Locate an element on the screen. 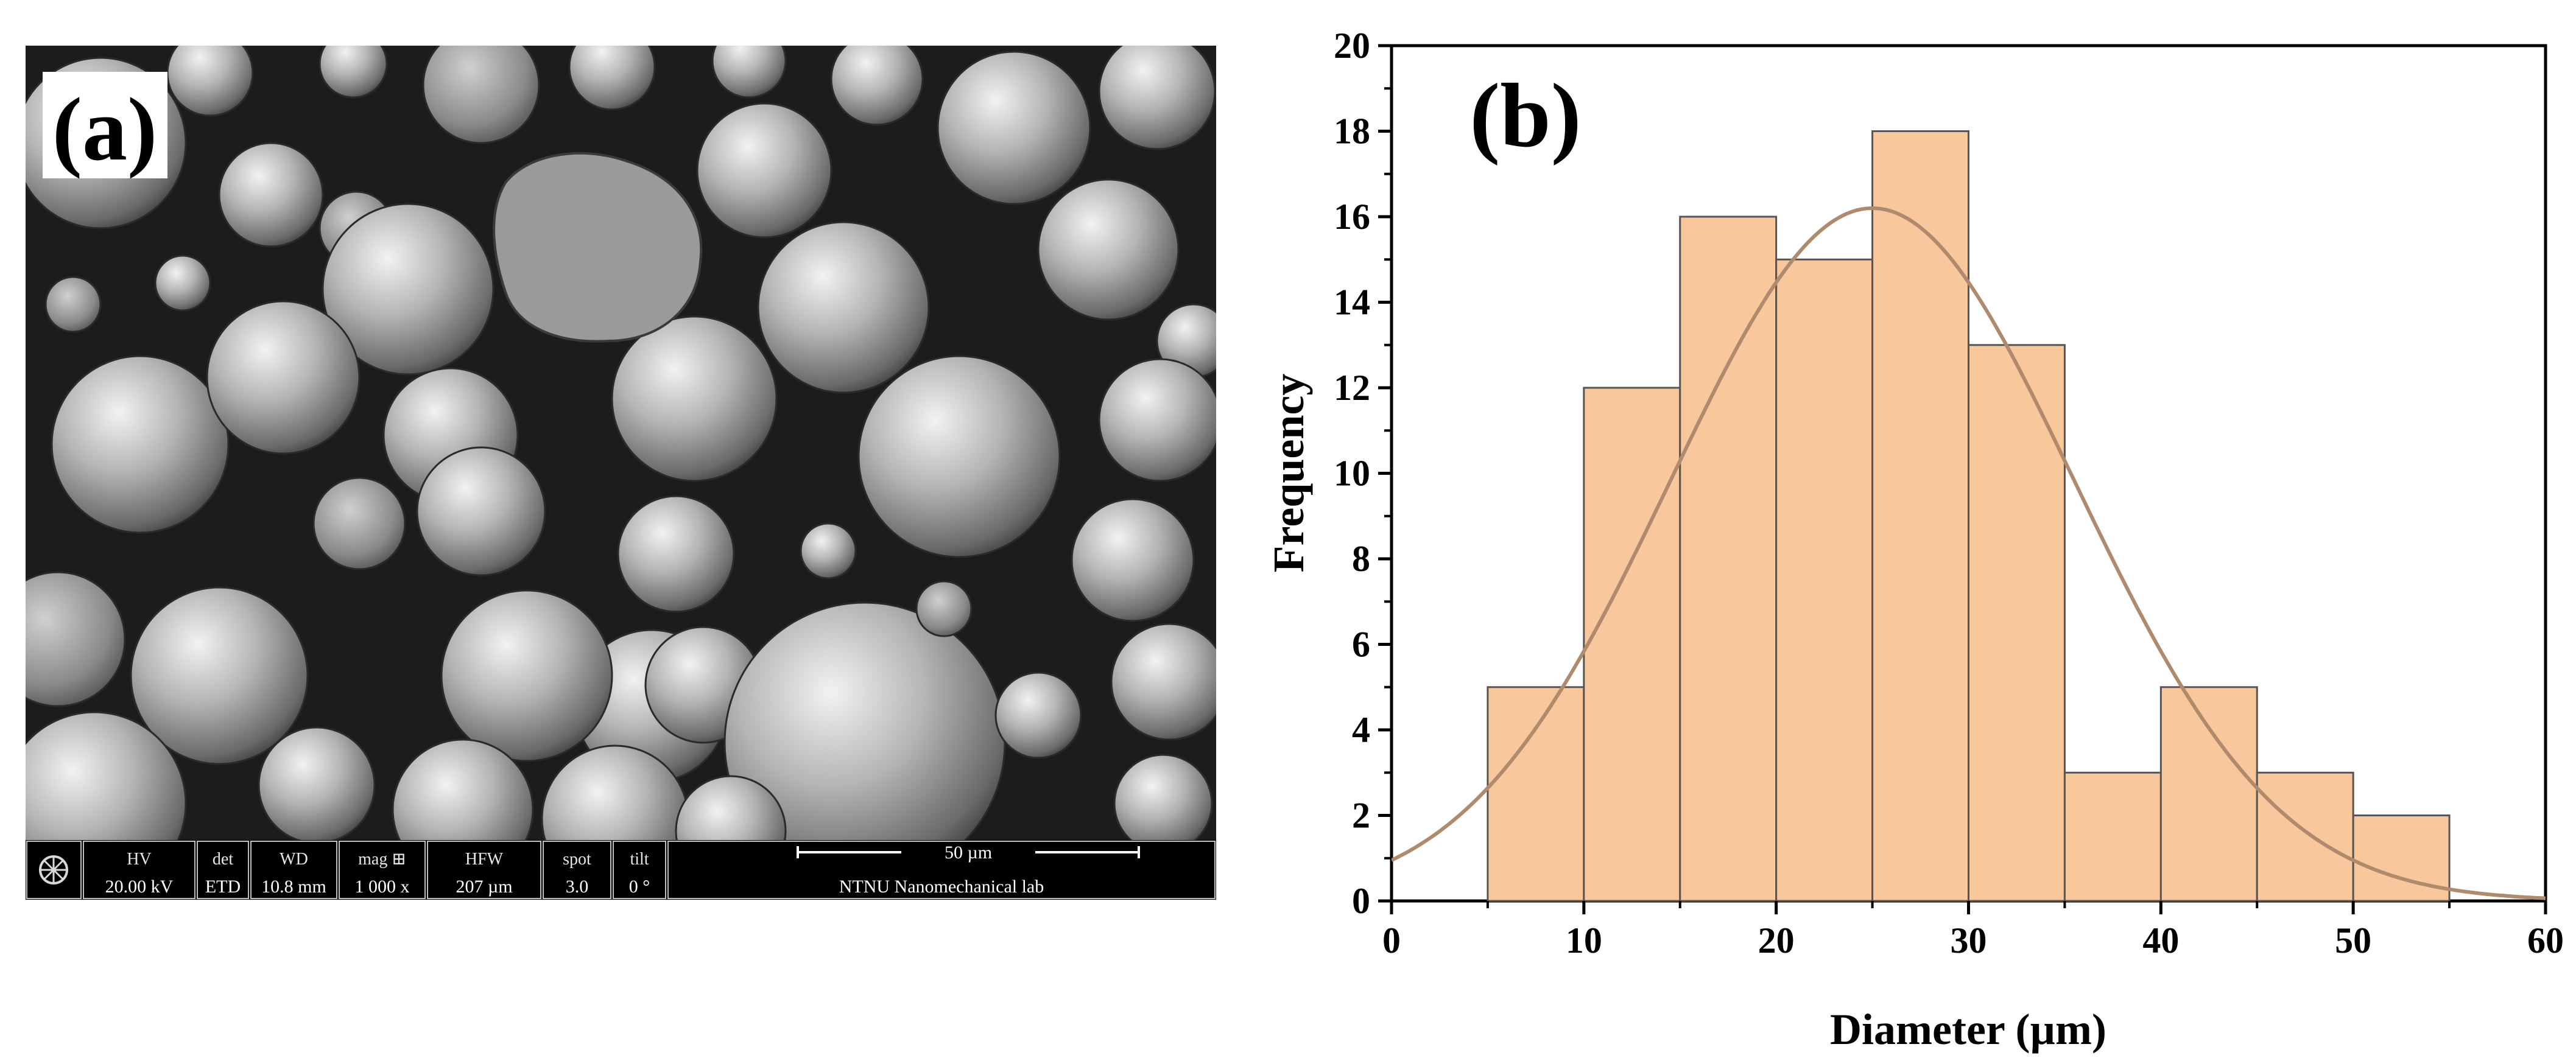 The width and height of the screenshot is (2576, 1058). y-axis-label: Frequency is located at coordinates (1288, 473).